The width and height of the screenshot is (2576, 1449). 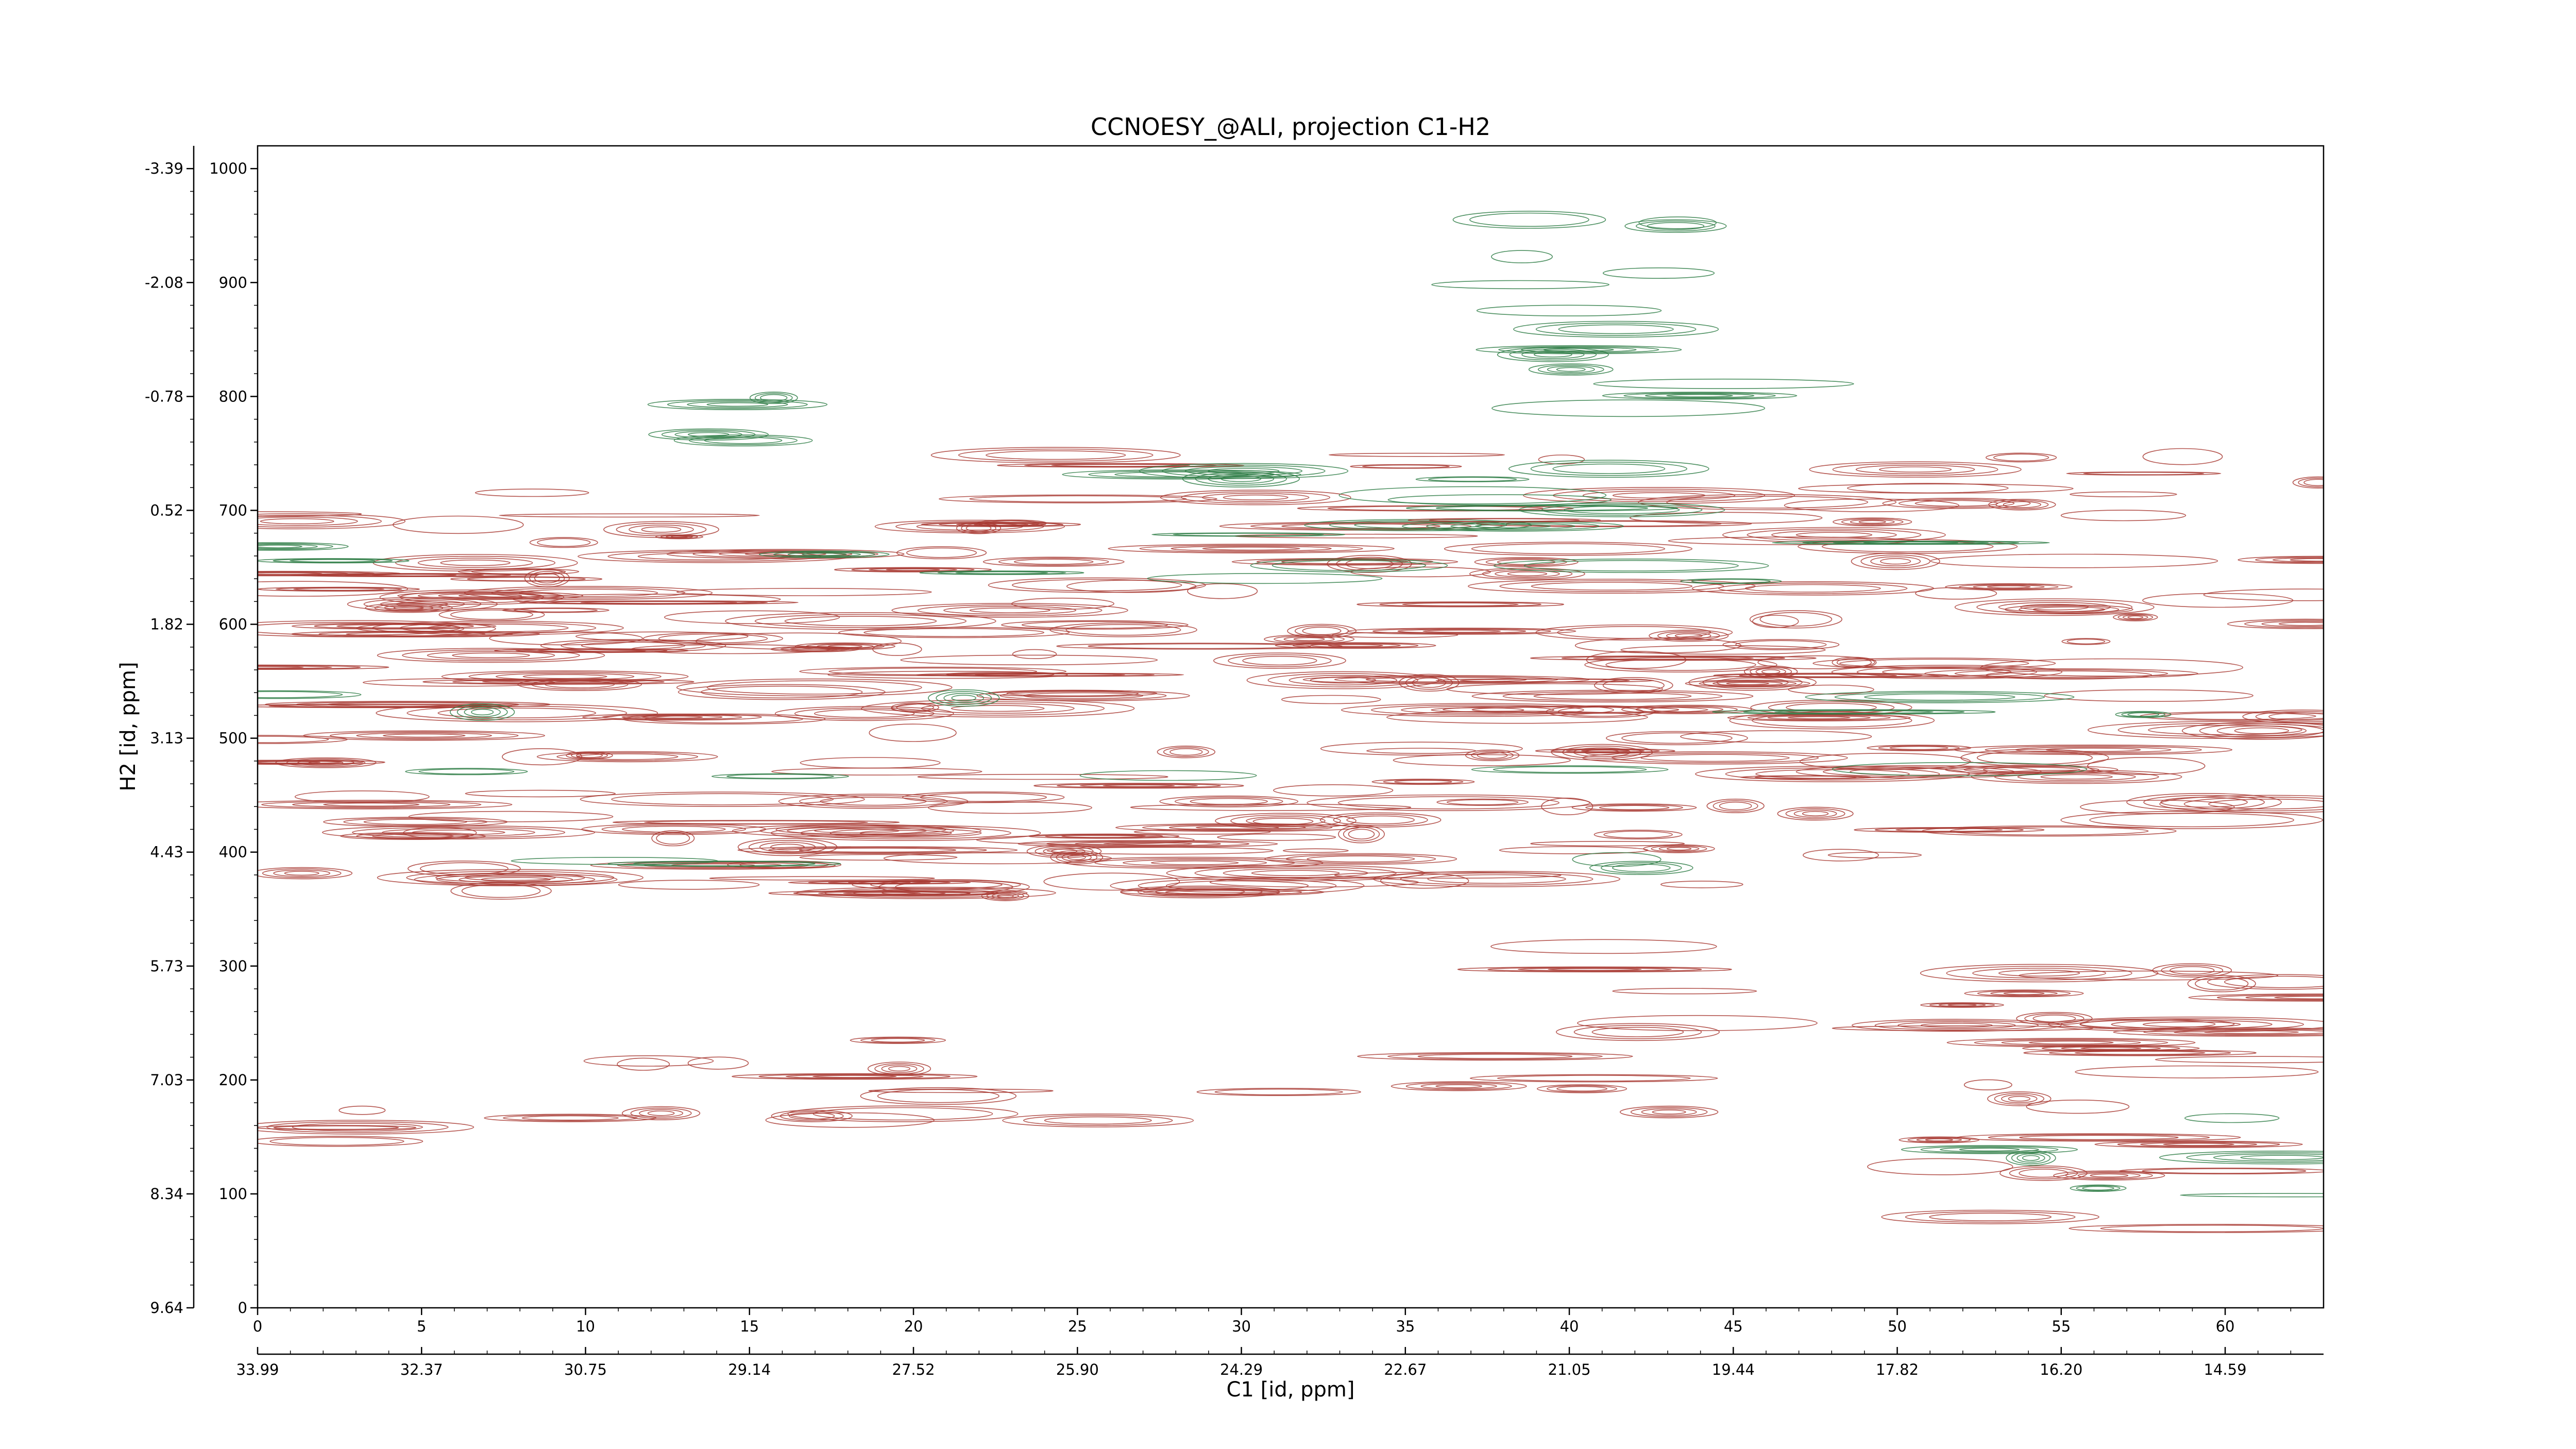 What do you see at coordinates (1242, 1369) in the screenshot?
I see `x-ppm-tick-label: 24.29` at bounding box center [1242, 1369].